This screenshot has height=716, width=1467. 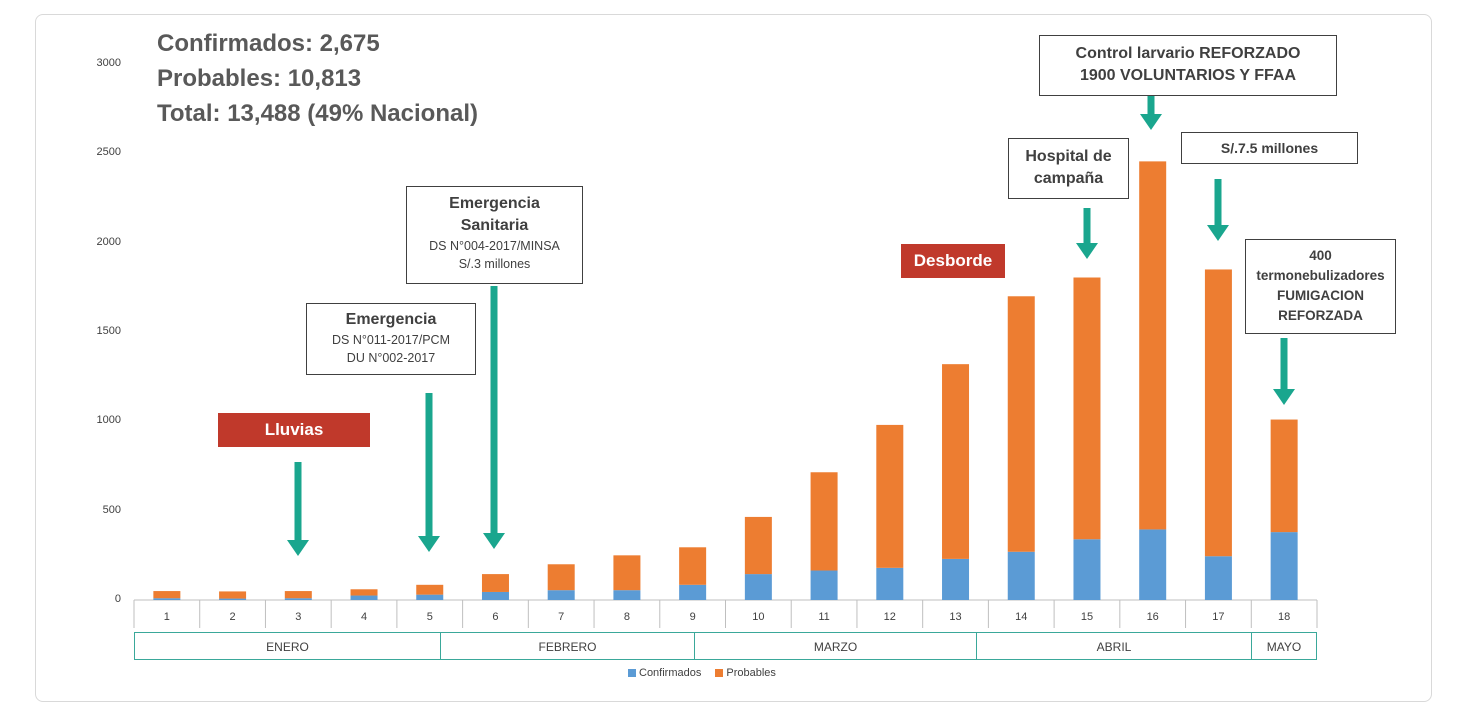 What do you see at coordinates (108, 152) in the screenshot?
I see `y-tick-label: 2500` at bounding box center [108, 152].